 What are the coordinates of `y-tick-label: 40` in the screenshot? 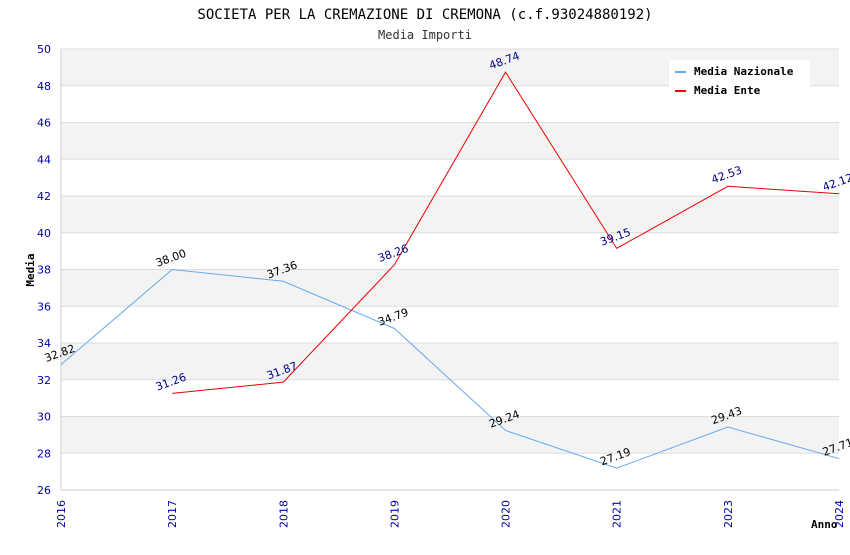 It's located at (44, 233).